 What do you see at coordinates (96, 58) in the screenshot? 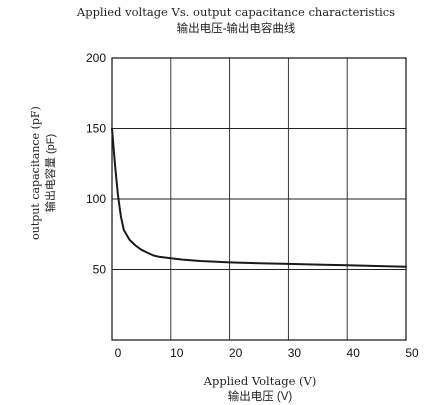
I see `y-tick-label: 200` at bounding box center [96, 58].